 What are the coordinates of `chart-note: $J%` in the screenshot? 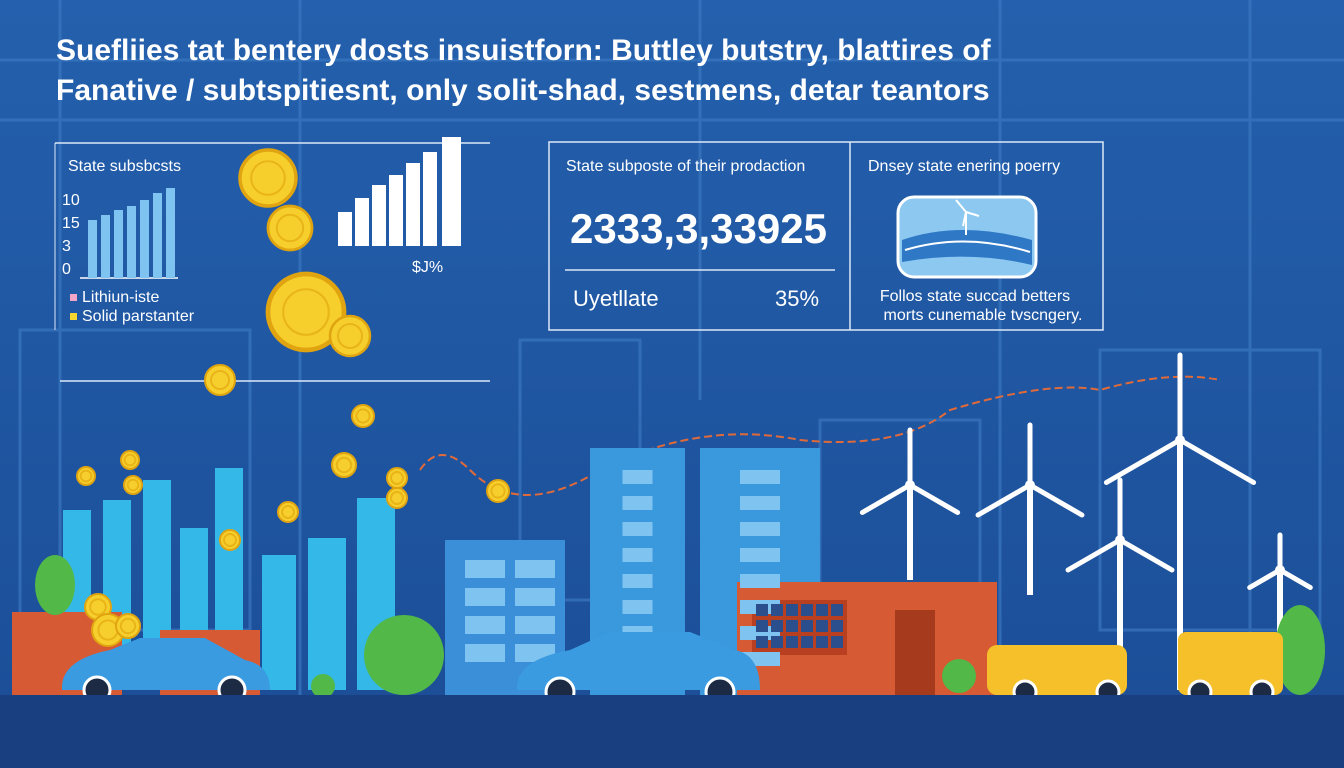 It's located at (427, 267).